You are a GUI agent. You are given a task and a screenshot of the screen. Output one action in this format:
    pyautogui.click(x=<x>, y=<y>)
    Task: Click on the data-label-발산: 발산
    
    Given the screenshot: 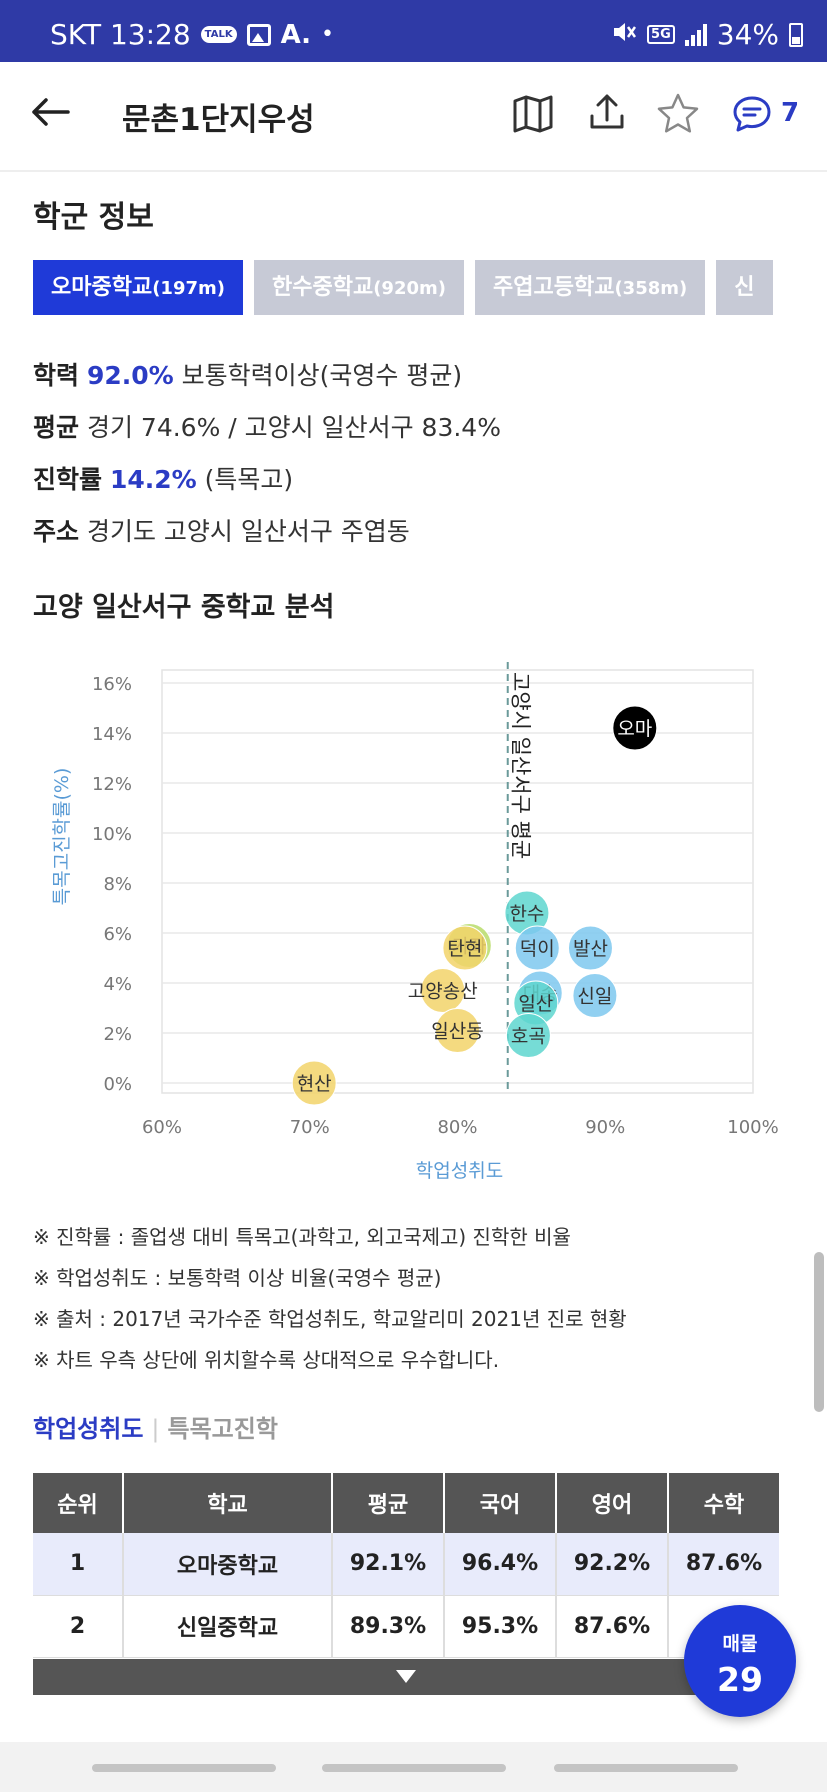 What is the action you would take?
    pyautogui.click(x=590, y=949)
    